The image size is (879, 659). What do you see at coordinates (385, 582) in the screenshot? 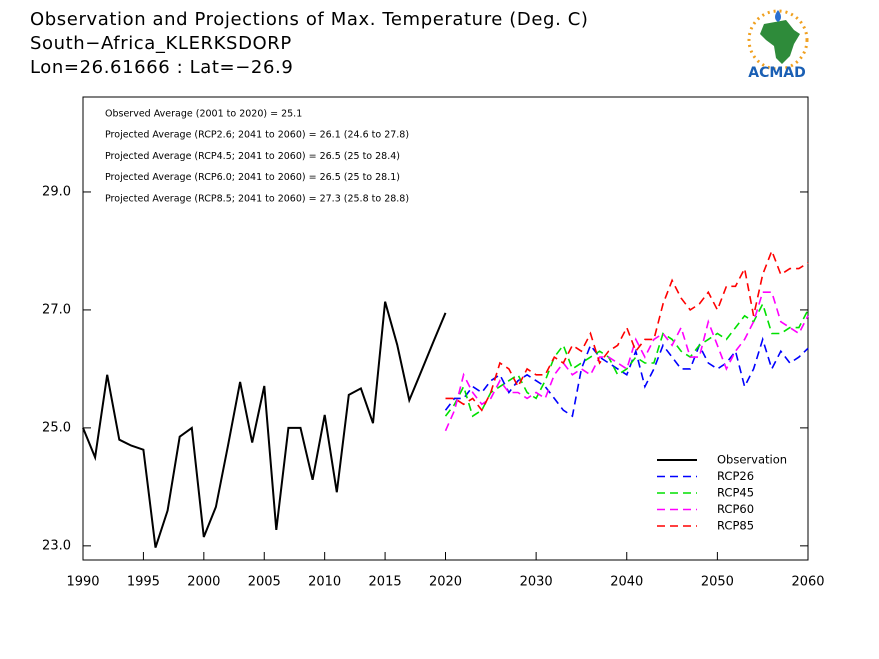
I see `x-tick-label: 2015` at bounding box center [385, 582].